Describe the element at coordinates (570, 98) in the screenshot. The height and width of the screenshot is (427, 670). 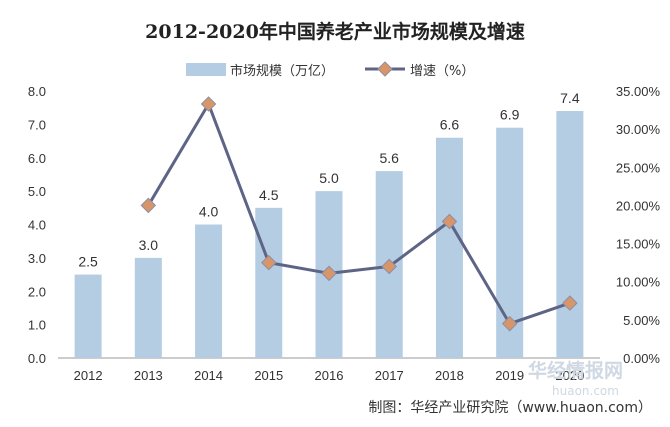
I see `bar-label-2020: 7.4` at that location.